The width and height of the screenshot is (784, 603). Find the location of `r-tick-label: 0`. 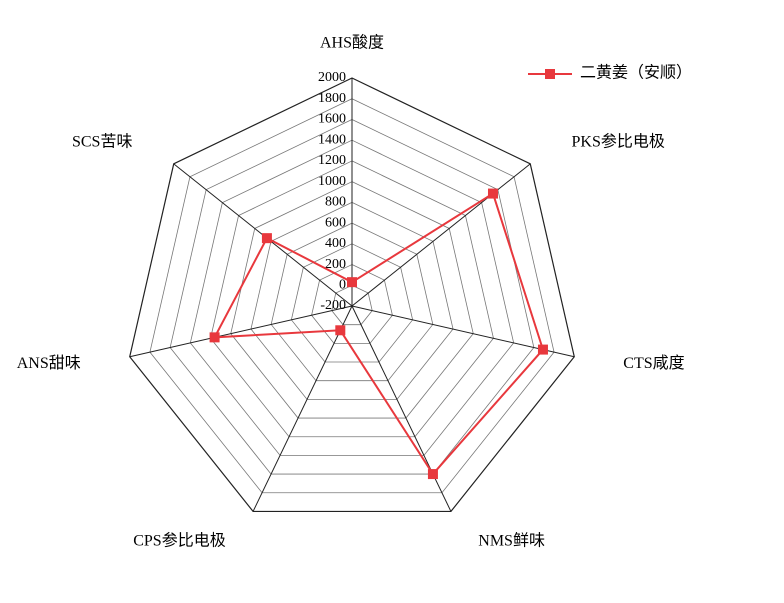

r-tick-label: 0 is located at coordinates (342, 284).